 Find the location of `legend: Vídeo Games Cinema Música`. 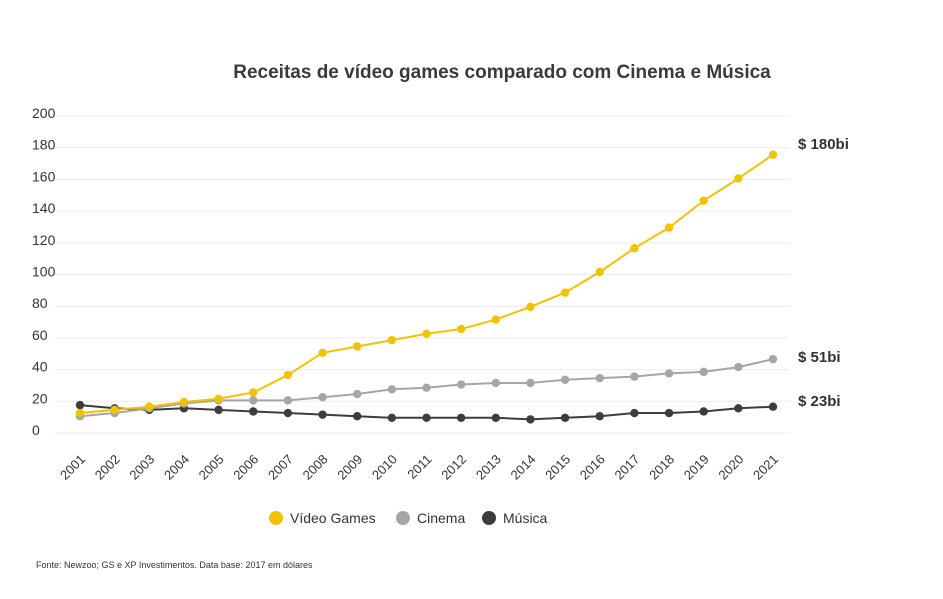

legend: Vídeo Games Cinema Música is located at coordinates (408, 518).